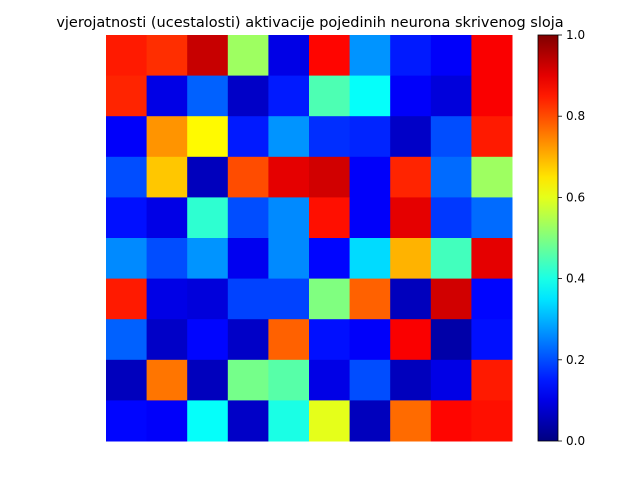 Image resolution: width=640 pixels, height=480 pixels. I want to click on colorbar-tick-label: 0.6, so click(575, 197).